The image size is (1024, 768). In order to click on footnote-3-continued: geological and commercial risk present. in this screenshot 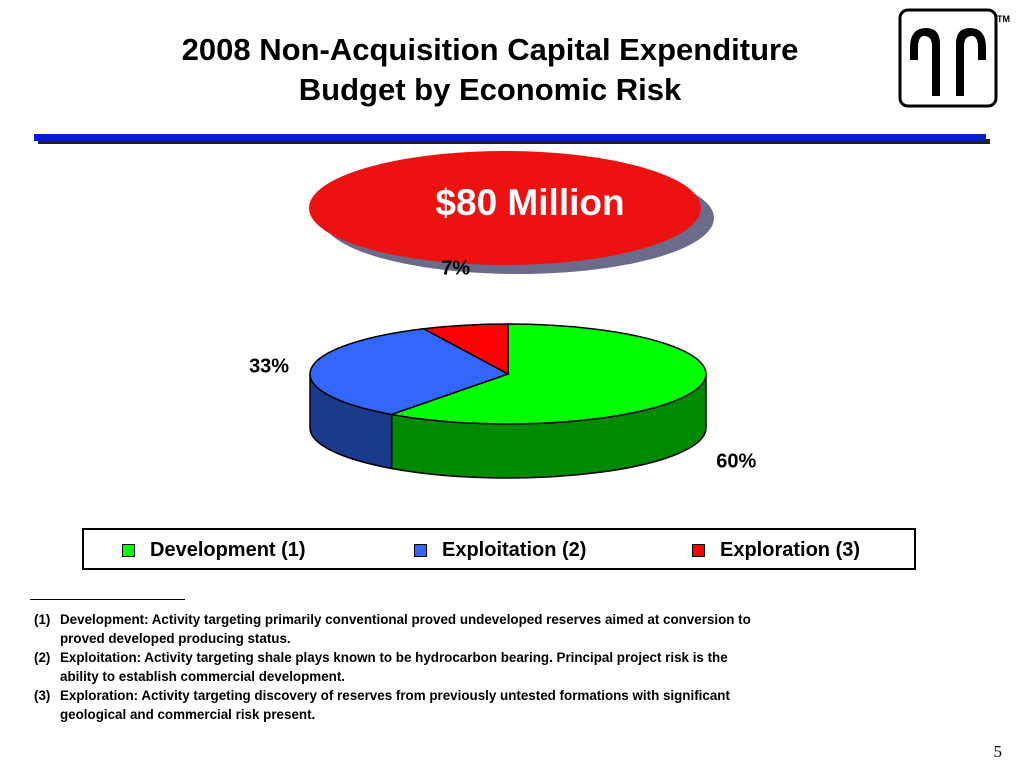, I will do `click(474, 714)`.